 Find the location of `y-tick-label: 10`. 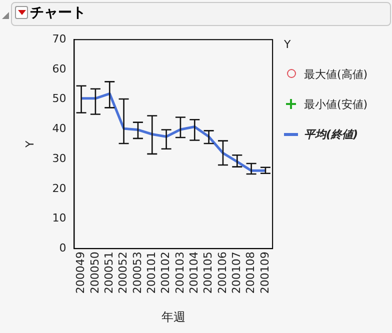

y-tick-label: 10 is located at coordinates (59, 218).